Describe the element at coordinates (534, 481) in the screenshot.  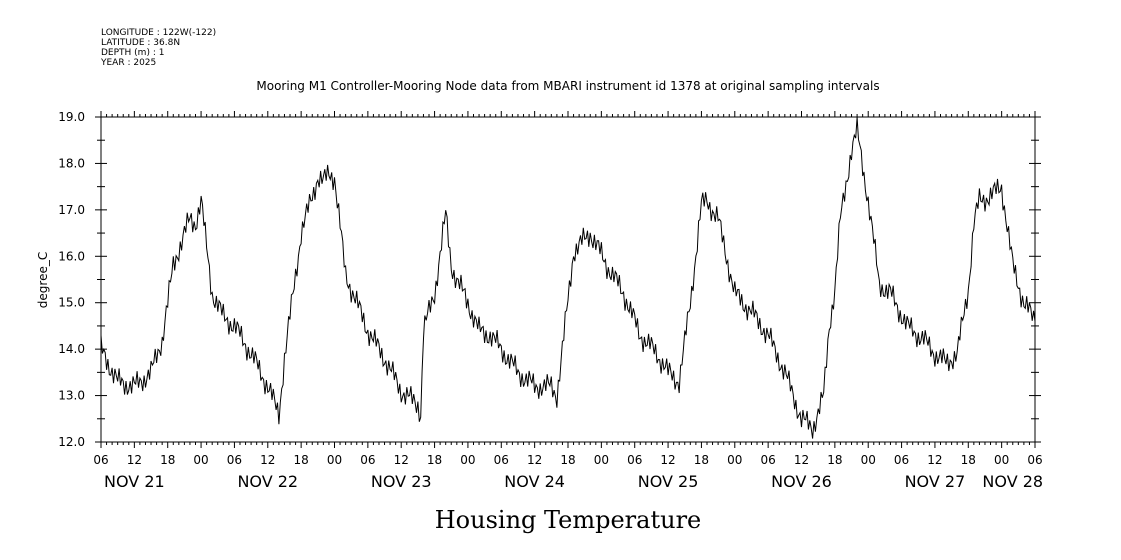
I see `x-date-label: NOV 24` at that location.